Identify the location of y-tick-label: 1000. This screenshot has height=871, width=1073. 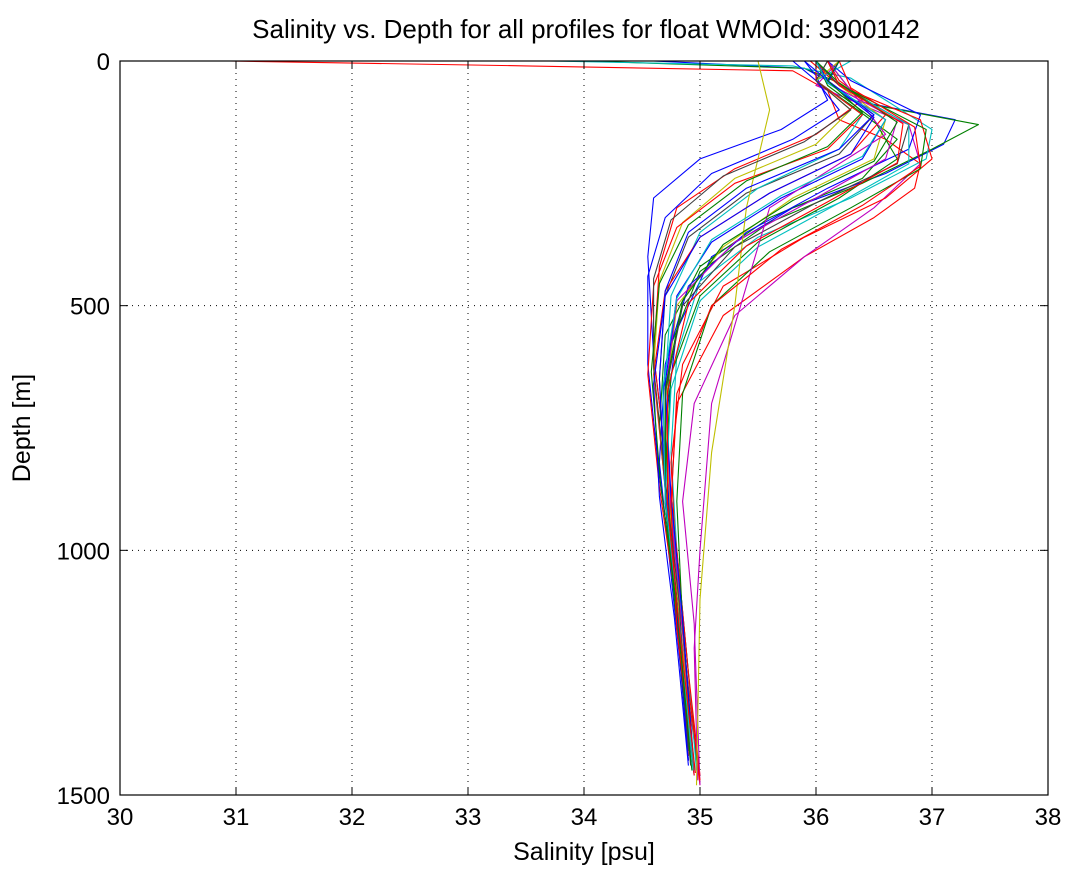
(83, 551).